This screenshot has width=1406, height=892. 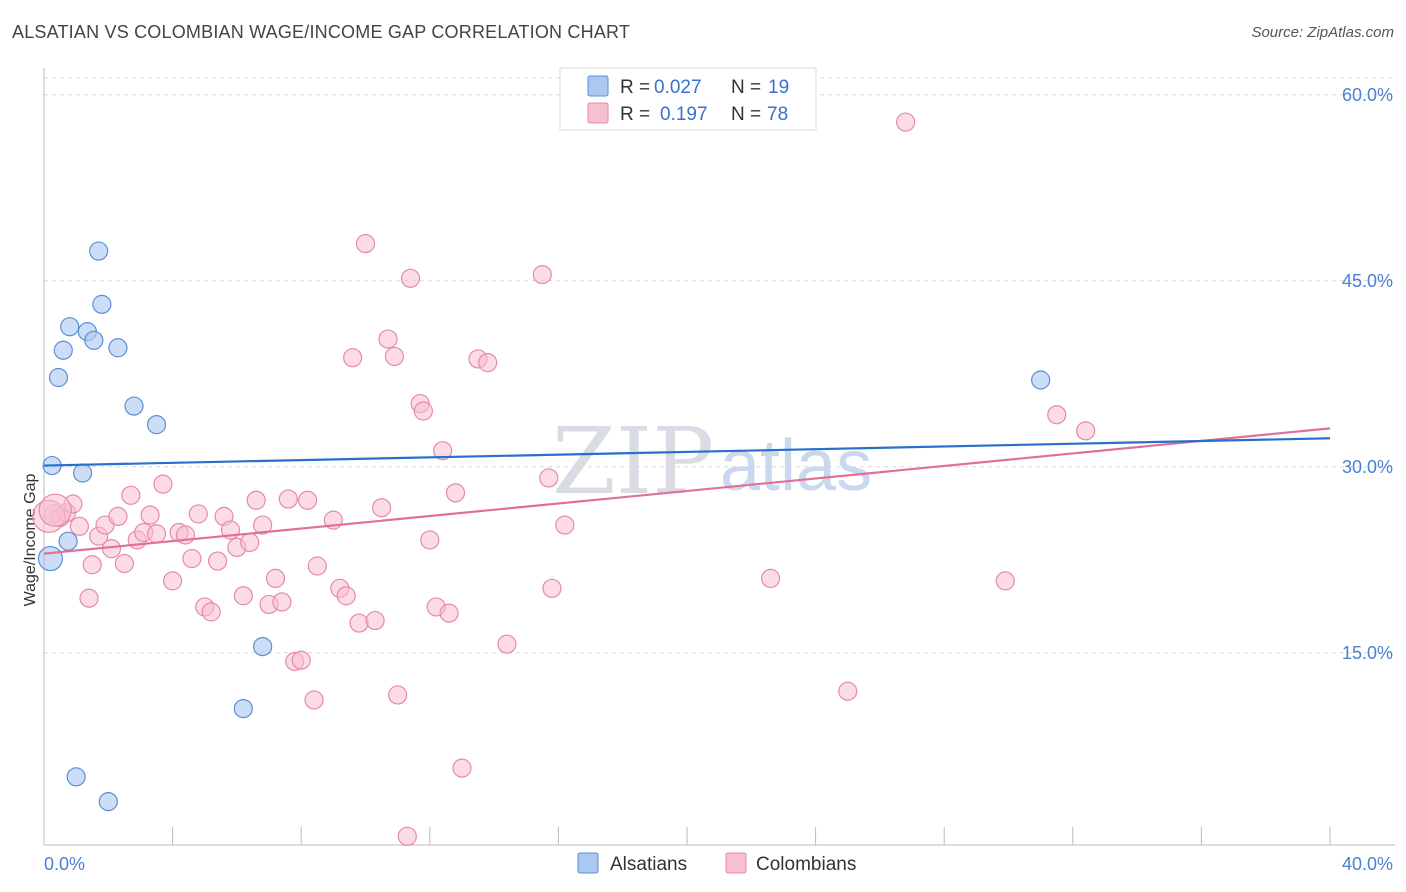 I want to click on y-tick-labels: 15.0% 30.0% 45.0% 60.0%, so click(x=1367, y=374).